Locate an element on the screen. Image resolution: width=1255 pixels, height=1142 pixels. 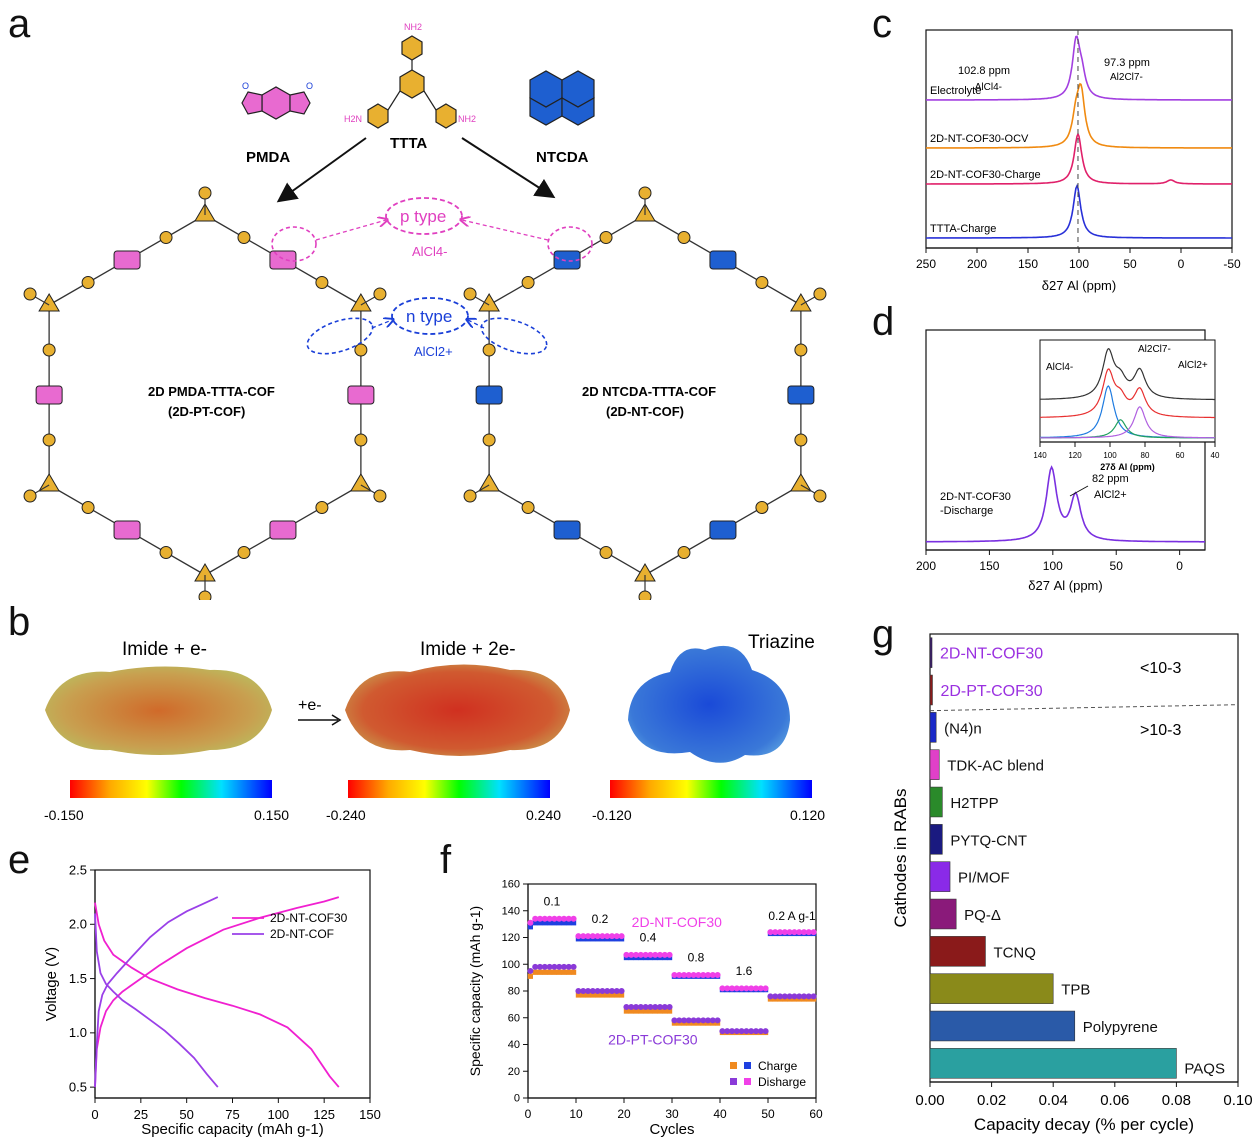
rate-label: 1.6 is located at coordinates (744, 971).